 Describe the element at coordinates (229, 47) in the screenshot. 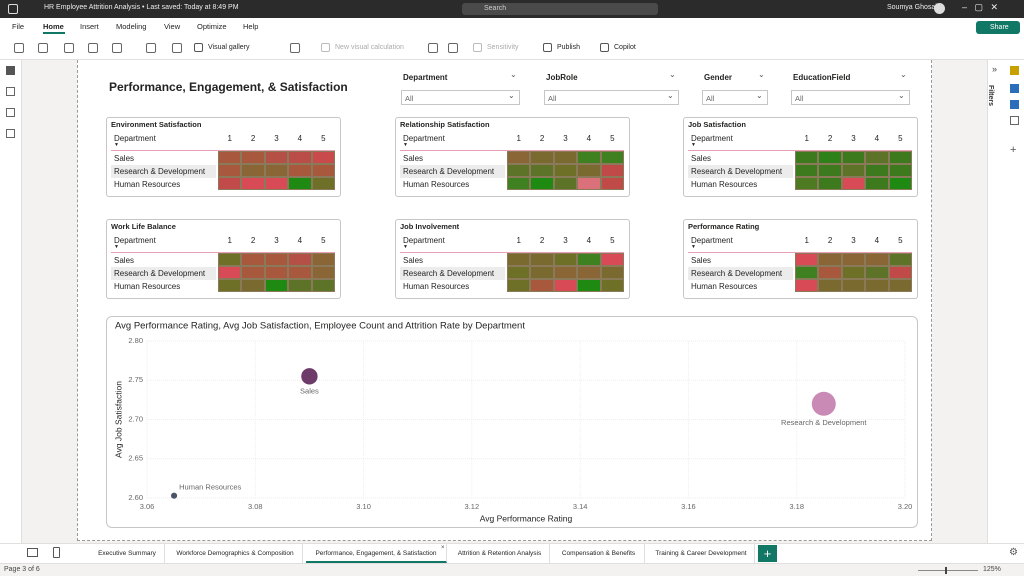

I see `ribbon-button: Visual gallery` at that location.